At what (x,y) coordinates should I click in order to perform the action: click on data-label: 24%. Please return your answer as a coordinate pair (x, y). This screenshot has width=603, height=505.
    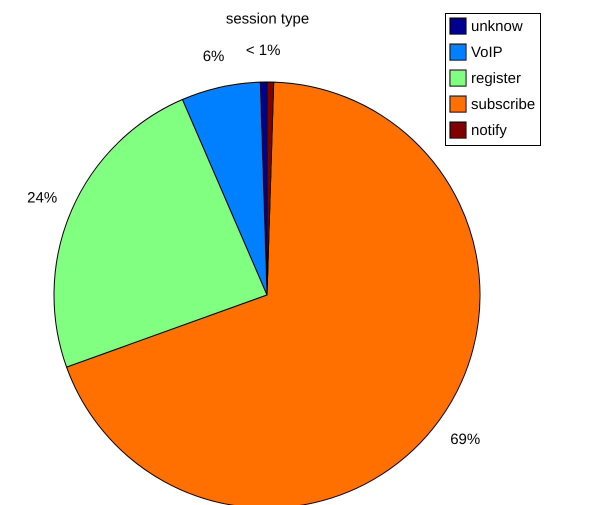
    Looking at the image, I should click on (42, 198).